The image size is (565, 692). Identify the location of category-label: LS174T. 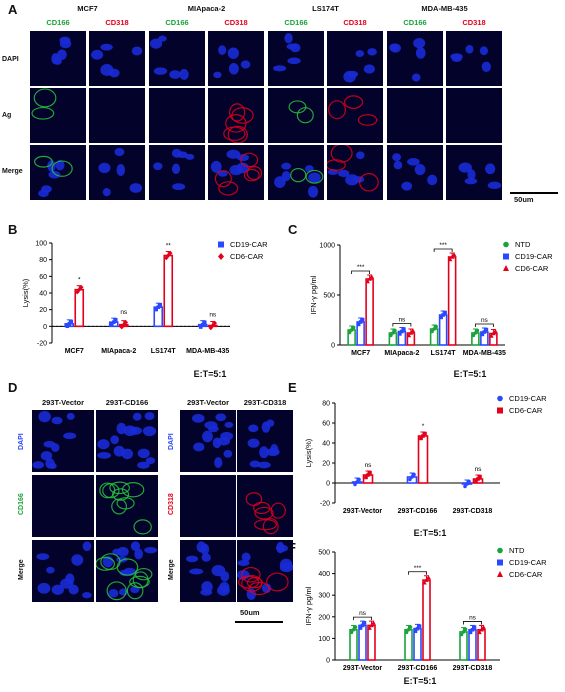
(444, 353).